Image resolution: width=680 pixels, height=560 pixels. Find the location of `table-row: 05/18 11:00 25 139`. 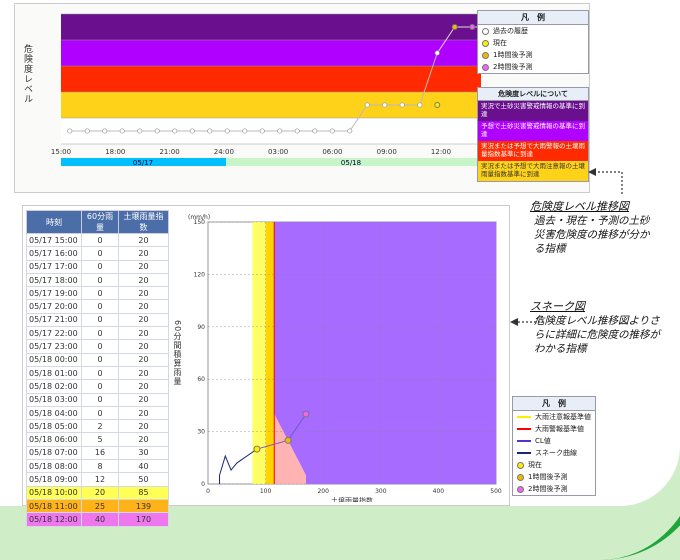

table-row: 05/18 11:00 25 139 is located at coordinates (97, 506).